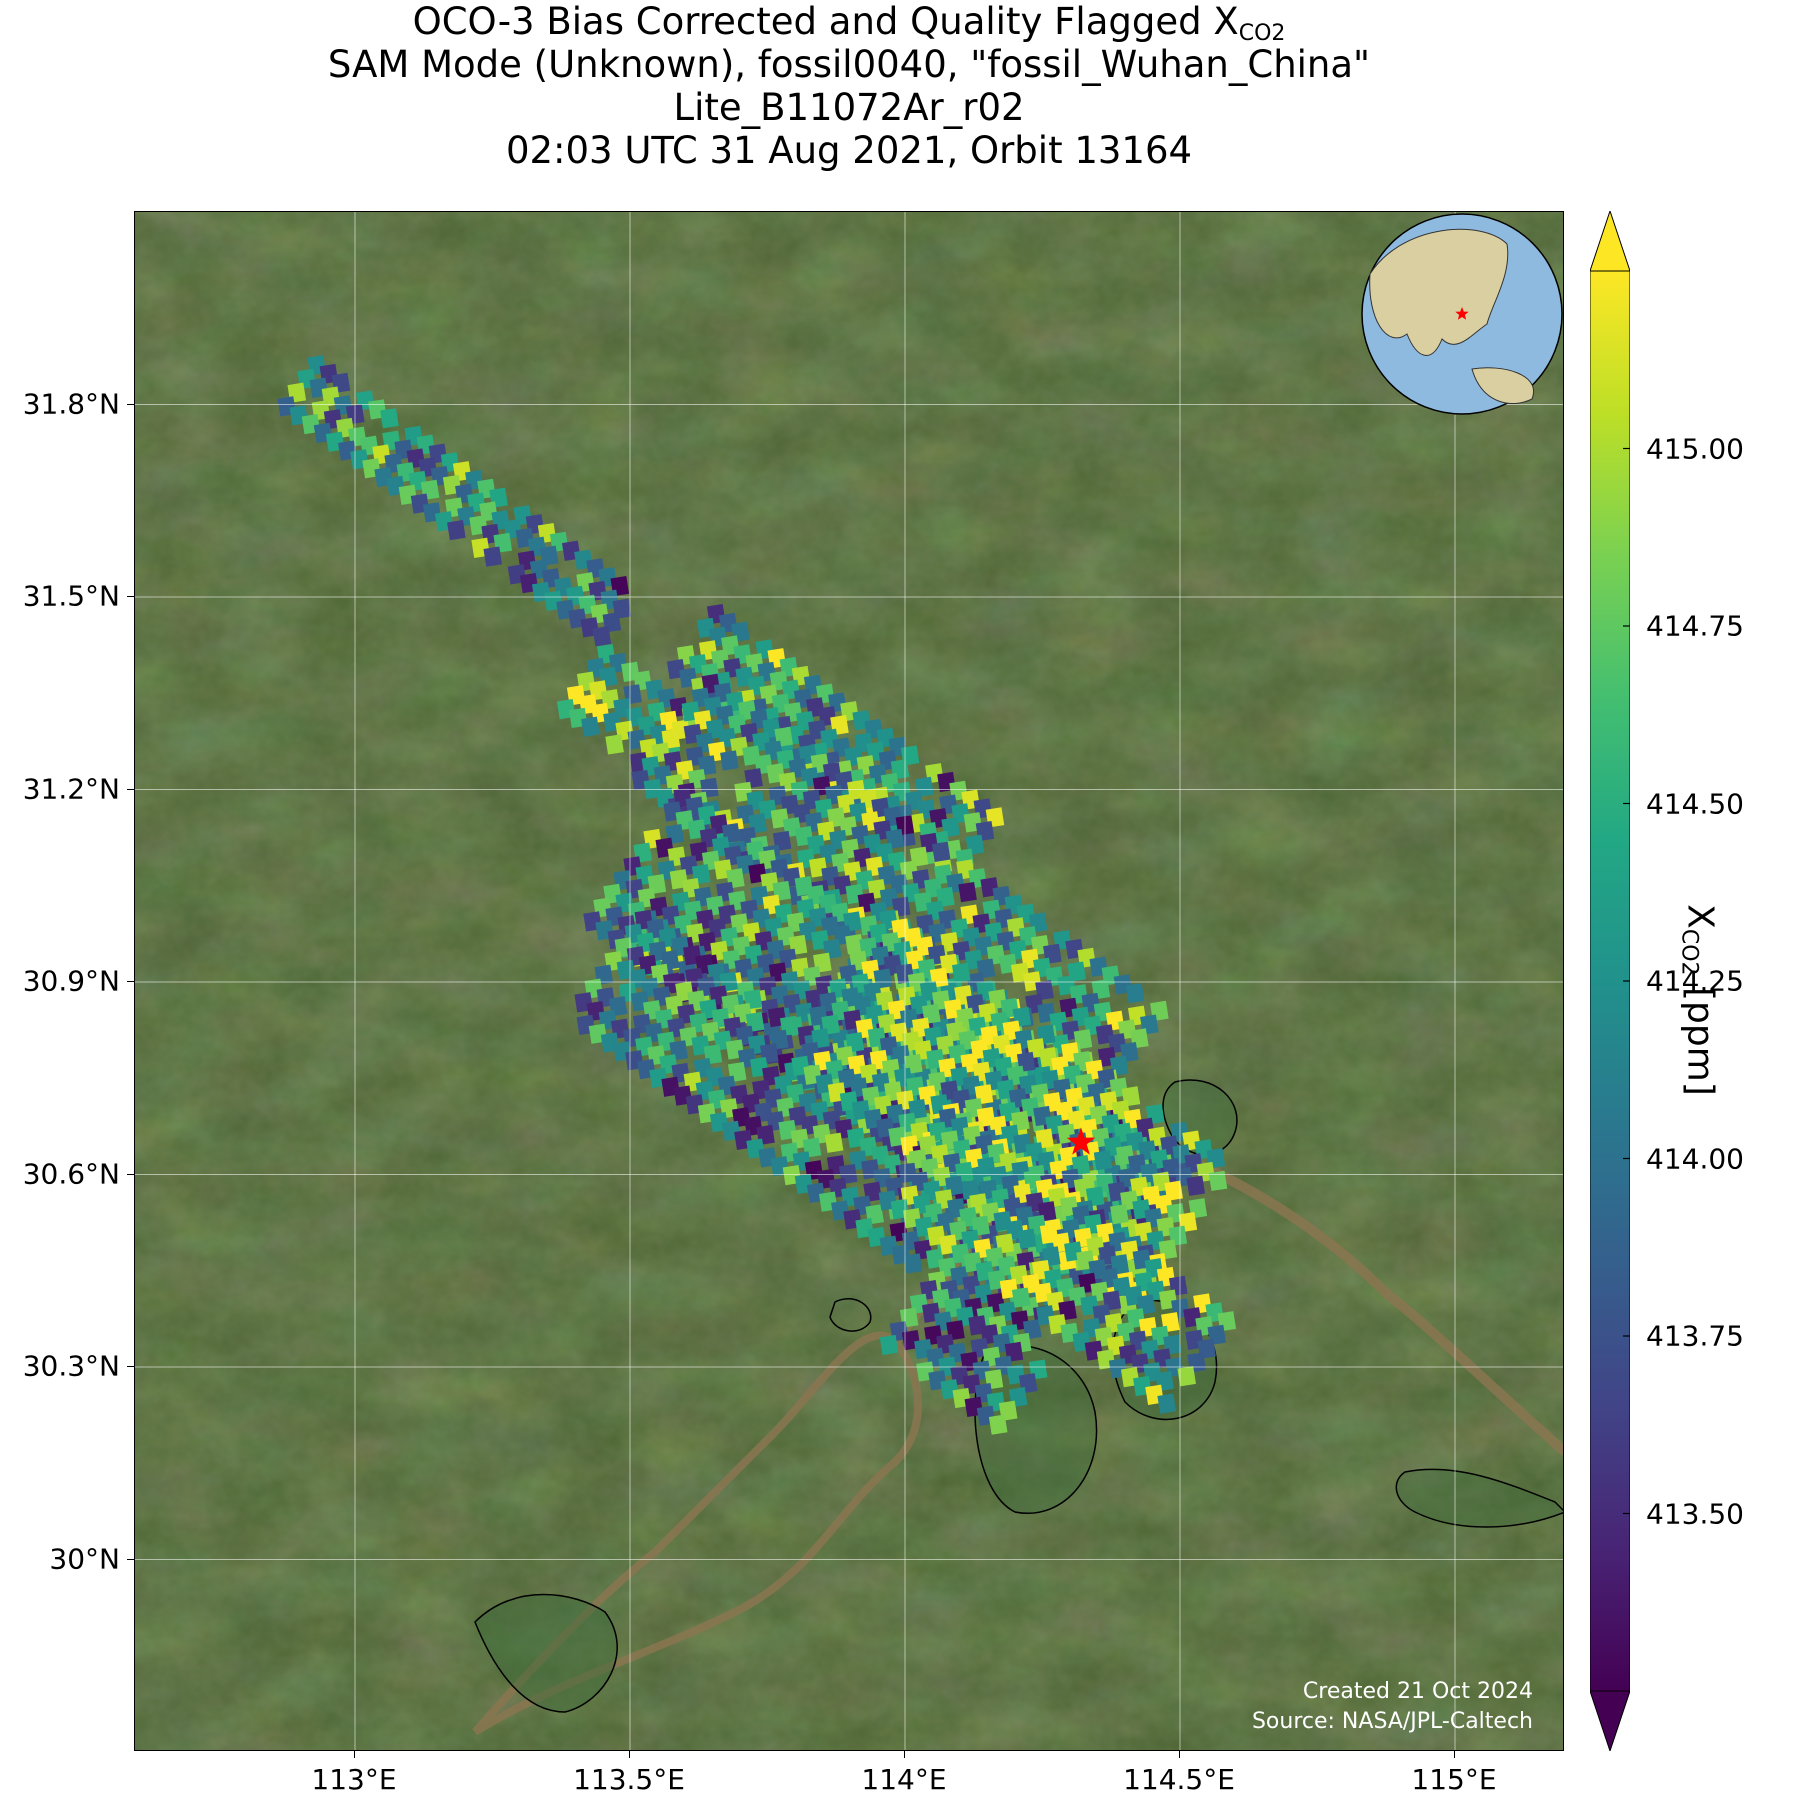 This screenshot has height=1801, width=1804. Describe the element at coordinates (1610, 241) in the screenshot. I see `colorbar-extend-max` at that location.